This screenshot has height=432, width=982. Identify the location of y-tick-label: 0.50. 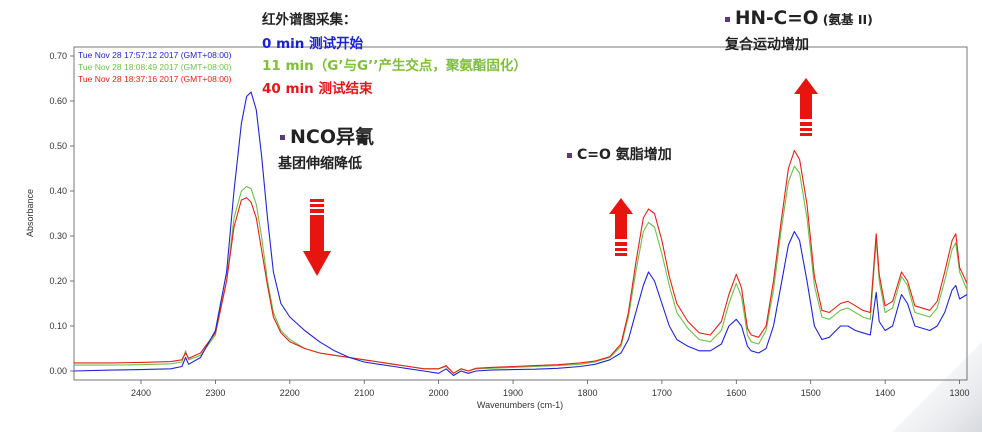
(58, 146).